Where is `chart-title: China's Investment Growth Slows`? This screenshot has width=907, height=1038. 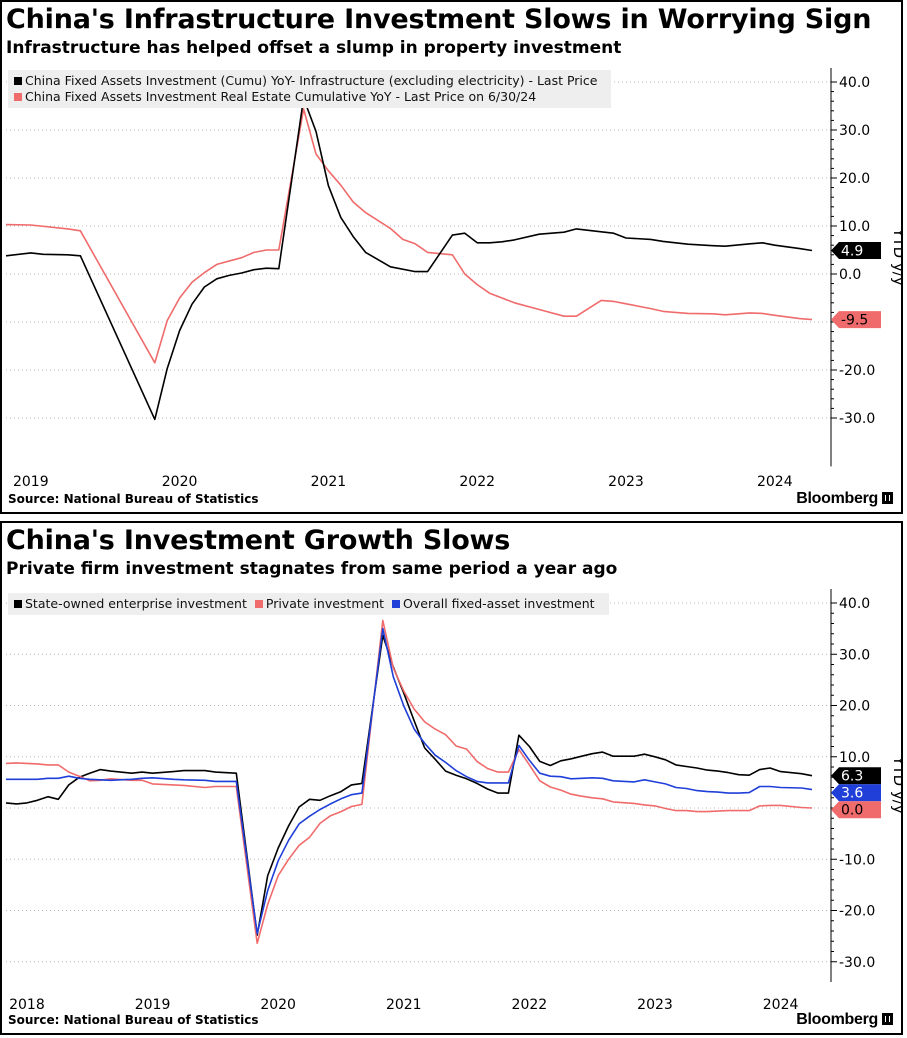
chart-title: China's Investment Growth Slows is located at coordinates (258, 540).